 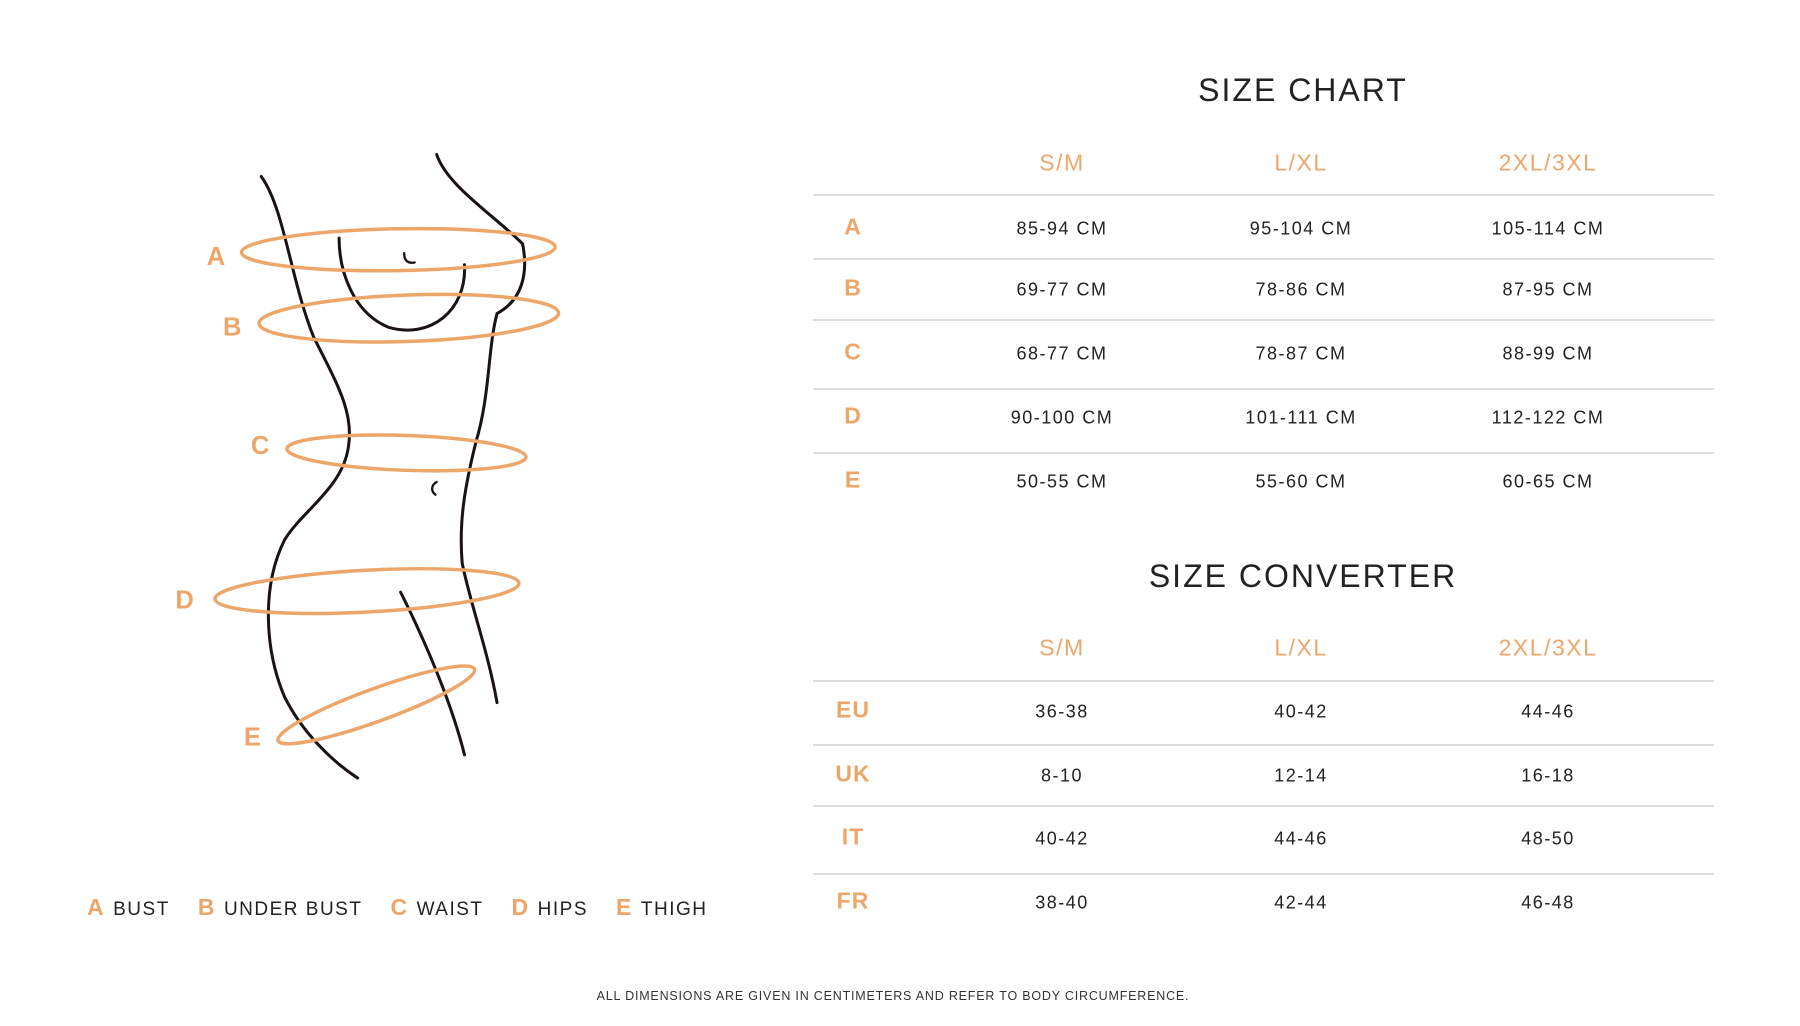 I want to click on inner-leg-outline, so click(x=433, y=673).